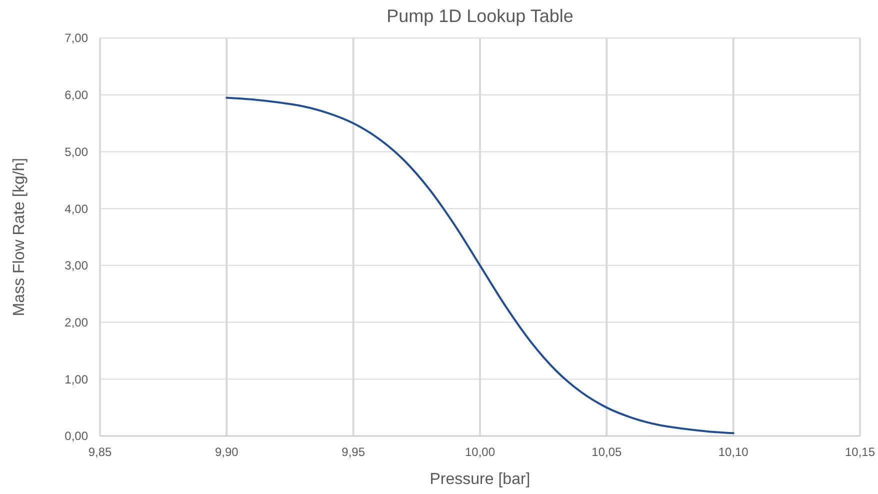  What do you see at coordinates (76, 265) in the screenshot?
I see `y-tick-label: 3,00` at bounding box center [76, 265].